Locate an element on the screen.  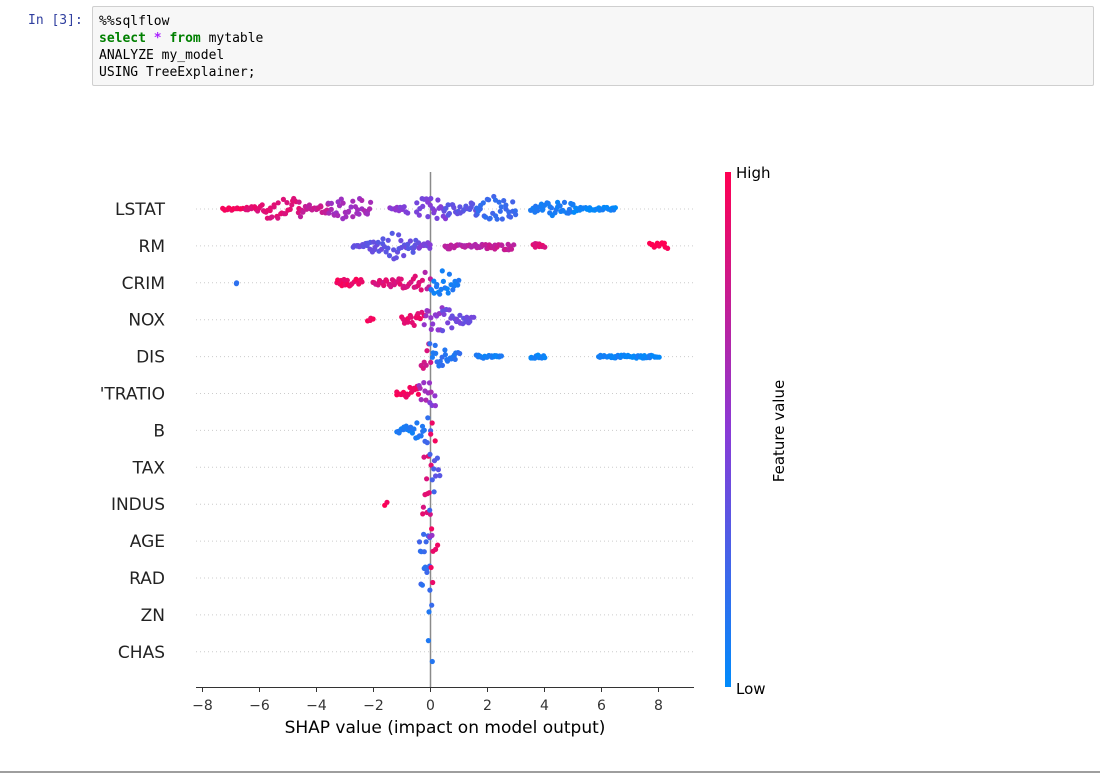
sql-keyword: select is located at coordinates (122, 38).